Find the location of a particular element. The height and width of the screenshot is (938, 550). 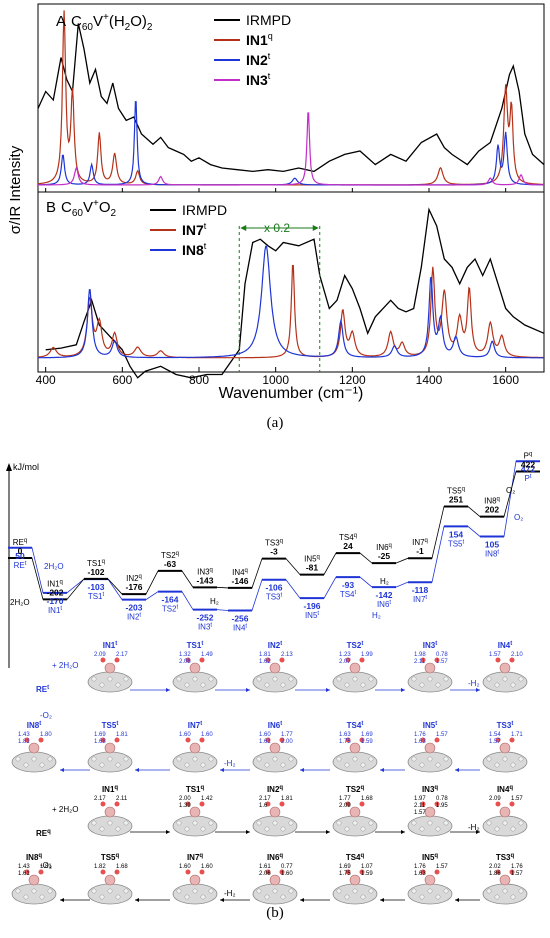

structure-label: IN5q is located at coordinates (430, 857).